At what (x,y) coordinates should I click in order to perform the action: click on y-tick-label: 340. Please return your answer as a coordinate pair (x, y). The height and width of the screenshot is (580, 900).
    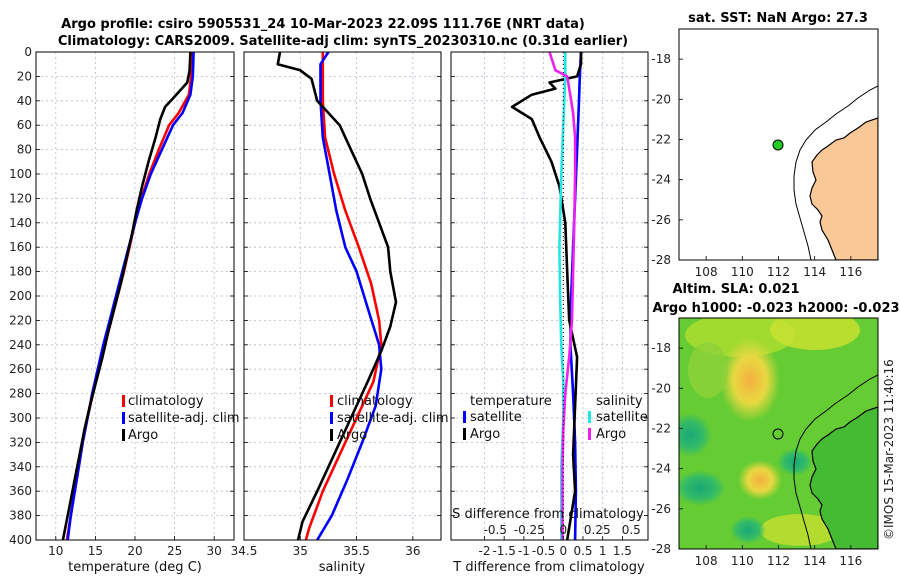
    Looking at the image, I should click on (20, 467).